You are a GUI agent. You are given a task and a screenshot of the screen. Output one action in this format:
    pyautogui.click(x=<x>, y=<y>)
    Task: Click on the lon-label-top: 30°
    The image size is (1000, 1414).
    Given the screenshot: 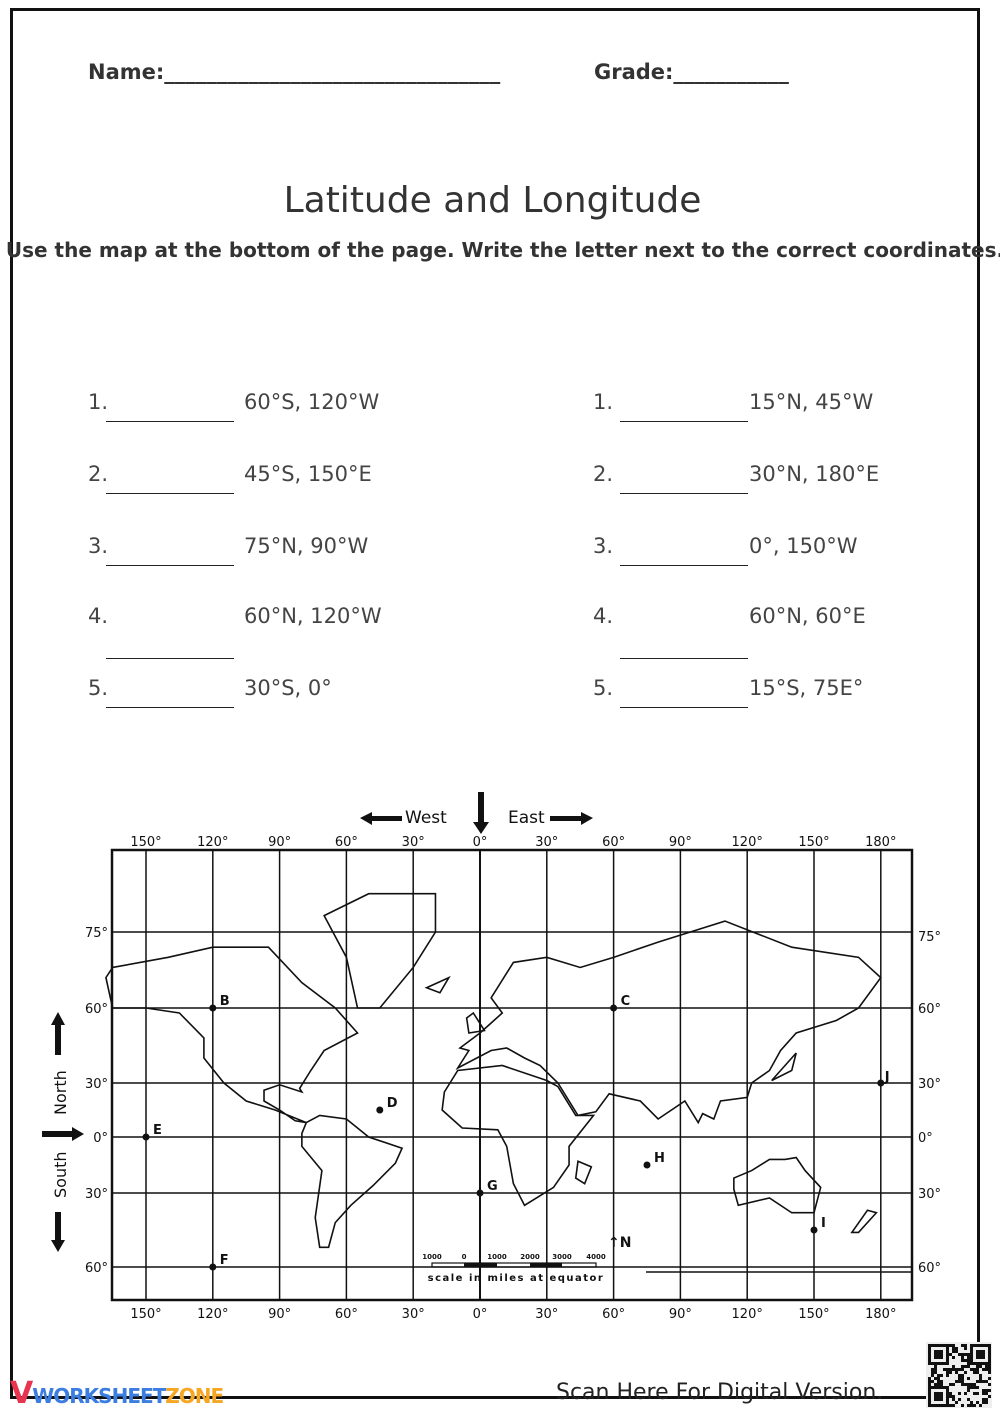 What is the action you would take?
    pyautogui.click(x=413, y=842)
    